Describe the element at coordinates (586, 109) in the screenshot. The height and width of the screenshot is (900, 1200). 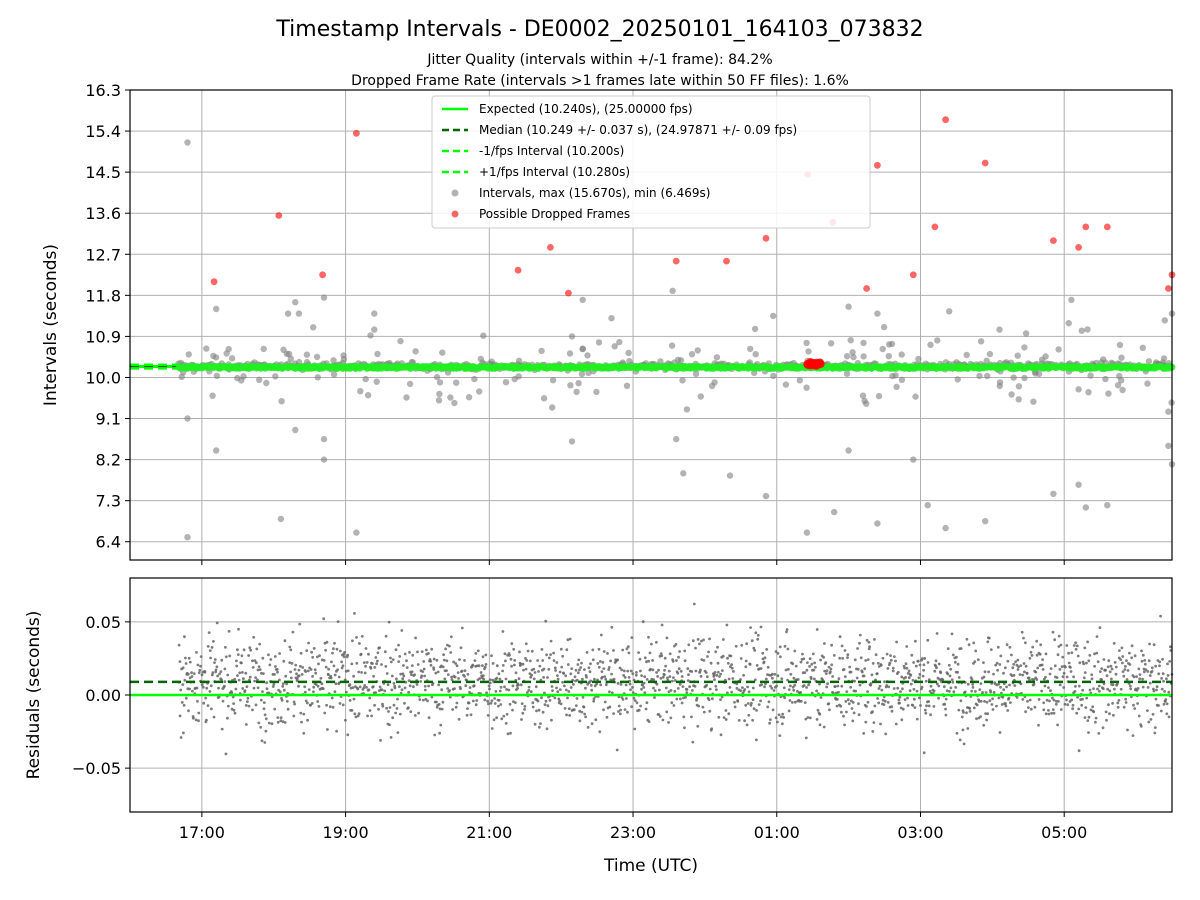
I see `legend-label-expected: Expected (10.240s), (25.00000 fps)` at that location.